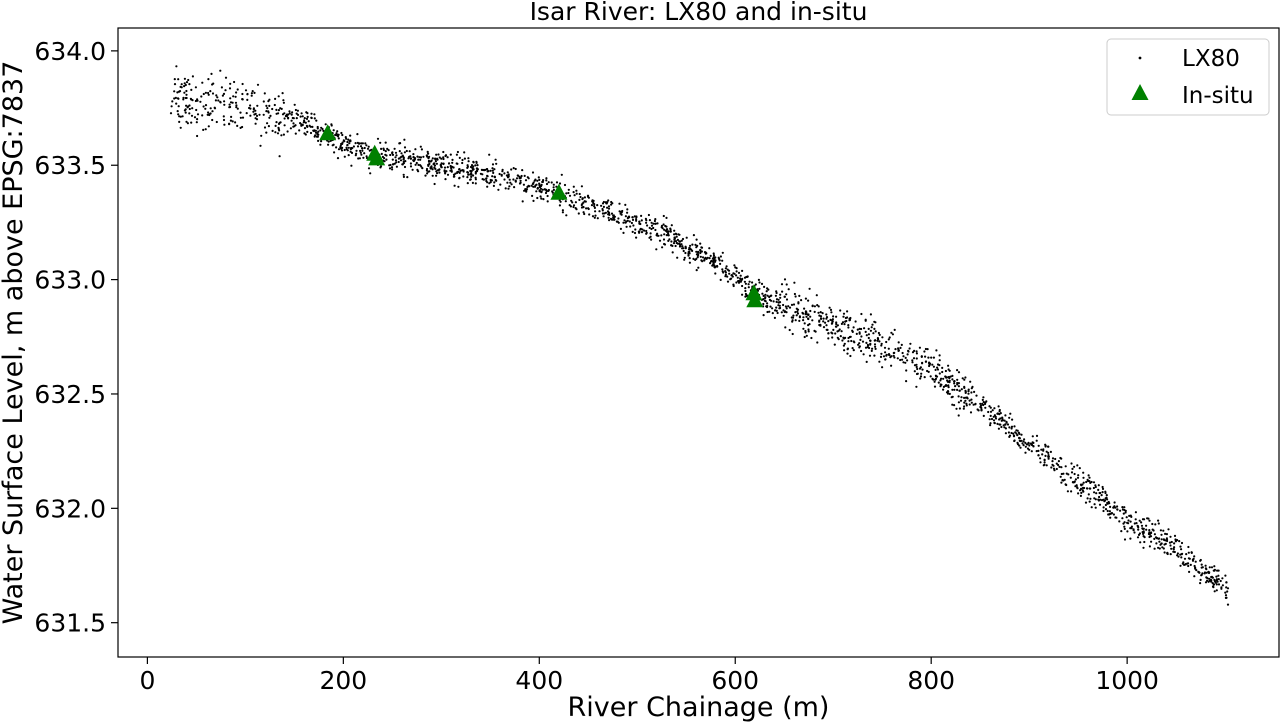  Describe the element at coordinates (754, 292) in the screenshot. I see `in-situ-point` at that location.